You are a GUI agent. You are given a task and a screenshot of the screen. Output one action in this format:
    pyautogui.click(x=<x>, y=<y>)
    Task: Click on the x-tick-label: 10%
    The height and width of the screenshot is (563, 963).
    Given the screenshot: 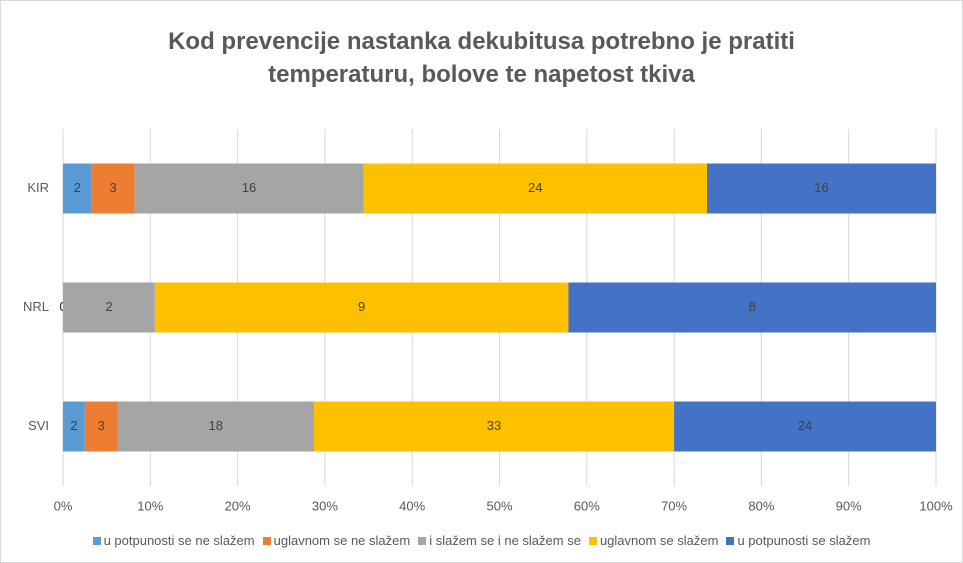 What is the action you would take?
    pyautogui.click(x=150, y=505)
    